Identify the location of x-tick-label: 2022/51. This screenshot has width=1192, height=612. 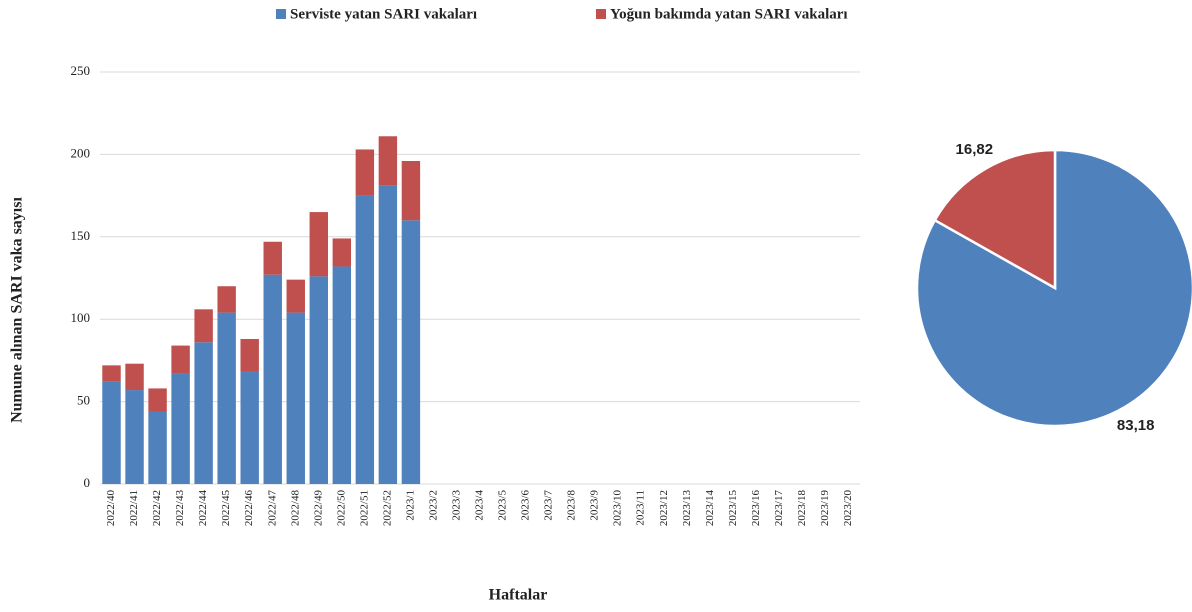
(364, 508).